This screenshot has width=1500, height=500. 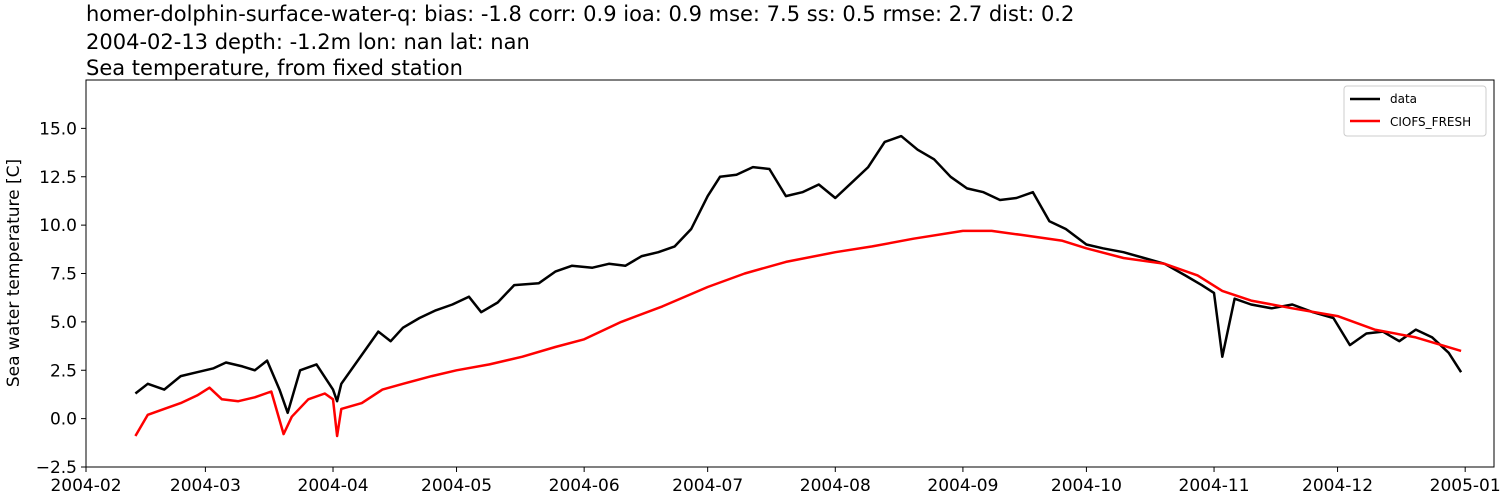 What do you see at coordinates (584, 486) in the screenshot?
I see `x-tick-label: 2004-06` at bounding box center [584, 486].